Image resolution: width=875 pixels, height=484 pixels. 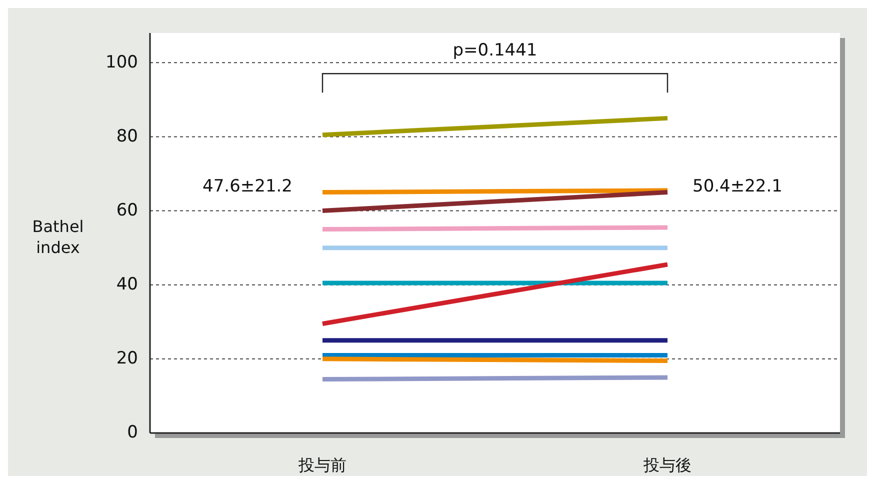 I want to click on x-tick-label: 投与後, so click(x=667, y=464).